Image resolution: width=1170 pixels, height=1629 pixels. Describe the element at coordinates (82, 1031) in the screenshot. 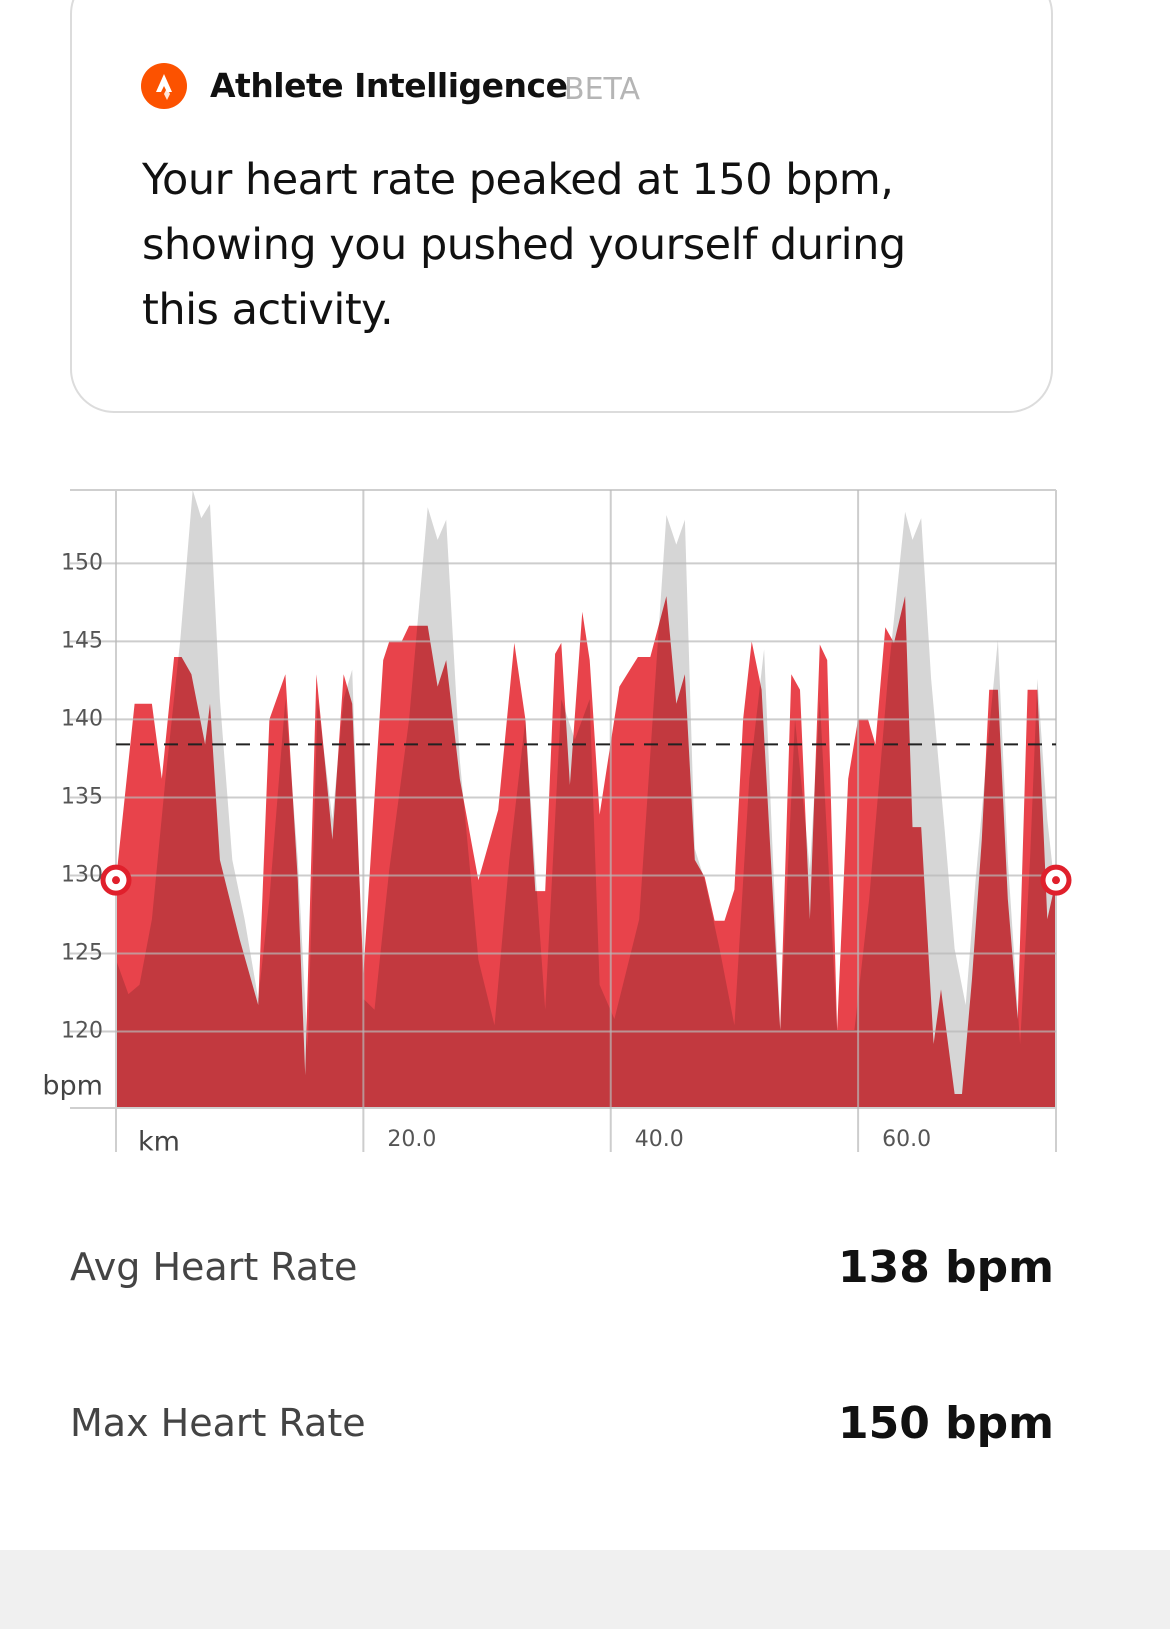

I see `y-tick-label: 120` at that location.